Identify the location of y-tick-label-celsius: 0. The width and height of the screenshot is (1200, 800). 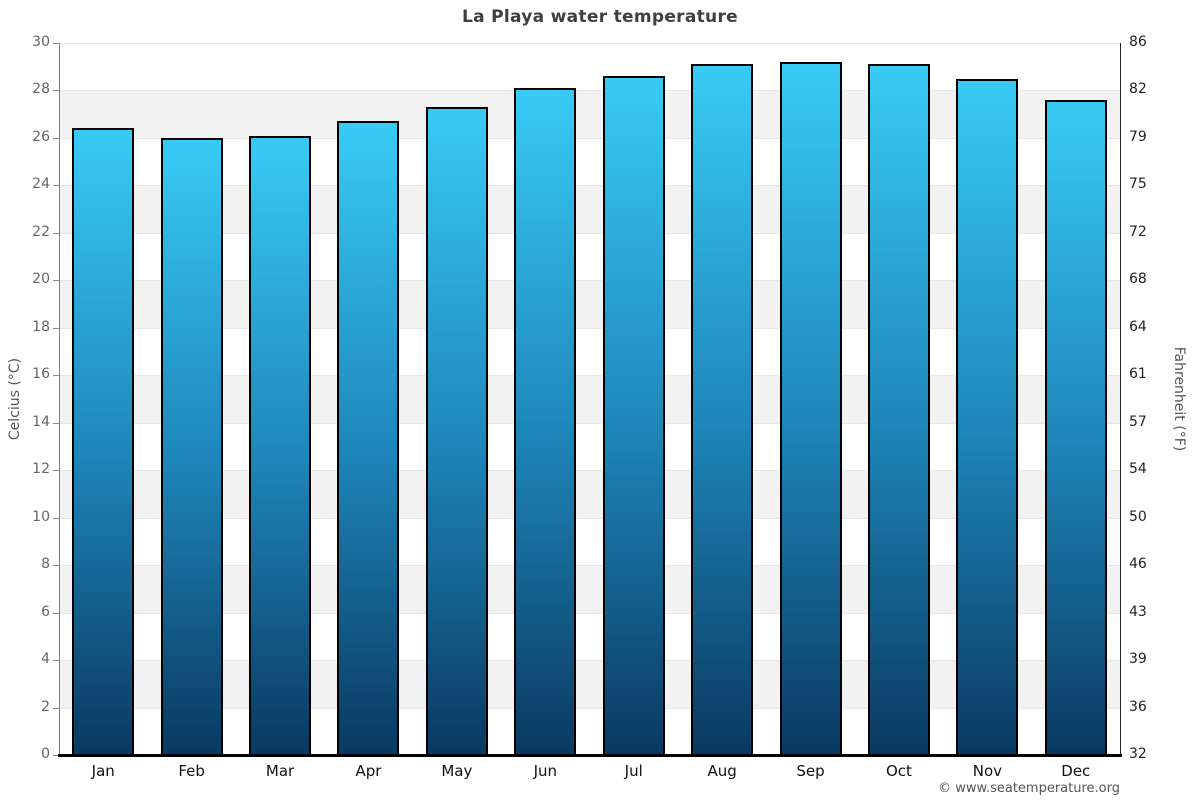
(45, 754).